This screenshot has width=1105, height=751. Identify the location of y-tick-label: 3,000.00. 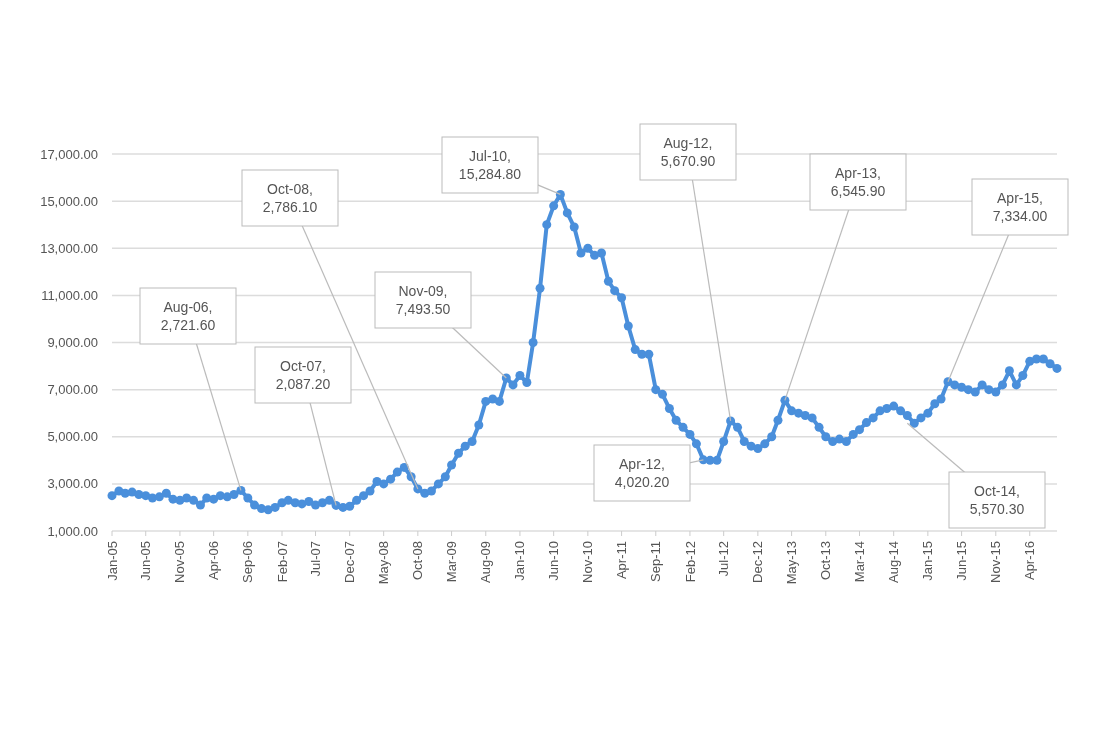
(72, 484).